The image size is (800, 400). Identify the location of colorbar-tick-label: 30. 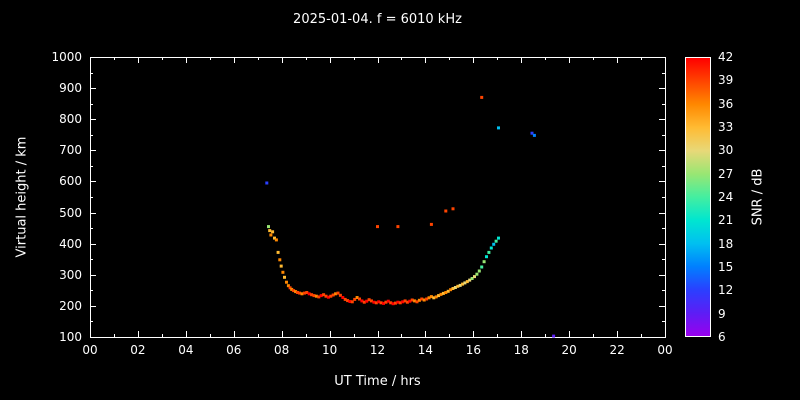
(726, 150).